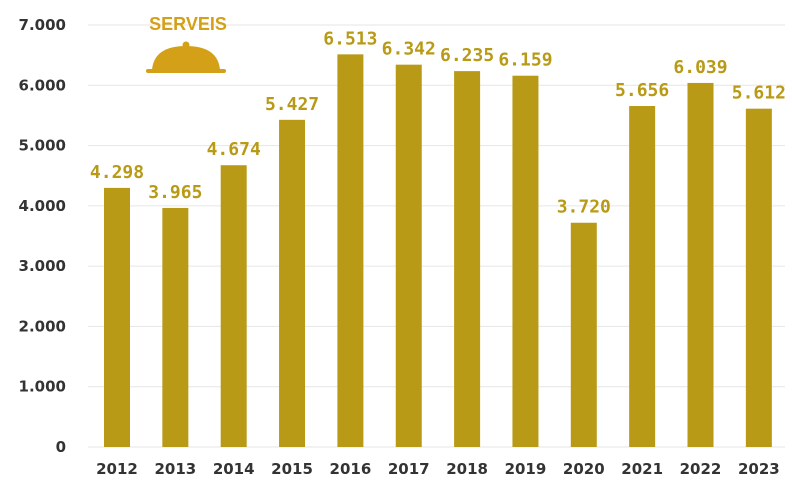 The image size is (792, 481). What do you see at coordinates (42, 326) in the screenshot?
I see `y-tick-label: 2.000` at bounding box center [42, 326].